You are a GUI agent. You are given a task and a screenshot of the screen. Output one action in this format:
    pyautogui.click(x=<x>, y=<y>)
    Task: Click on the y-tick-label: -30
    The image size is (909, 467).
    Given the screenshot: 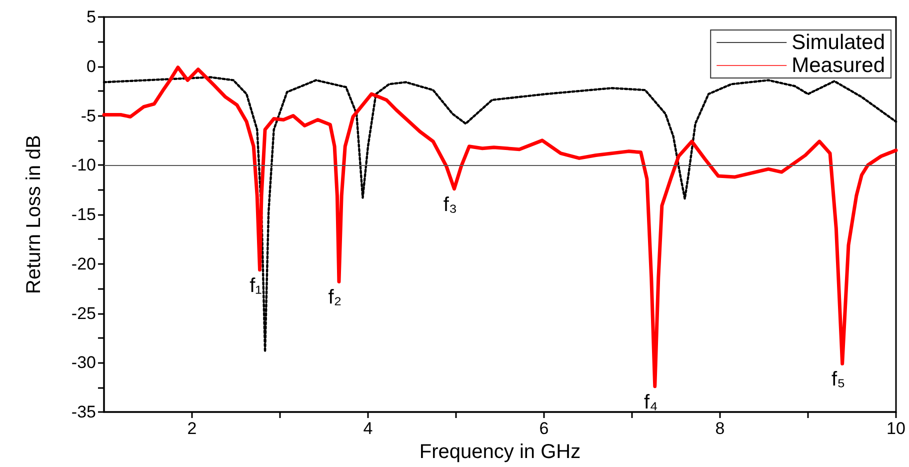 What is the action you would take?
    pyautogui.click(x=83, y=362)
    